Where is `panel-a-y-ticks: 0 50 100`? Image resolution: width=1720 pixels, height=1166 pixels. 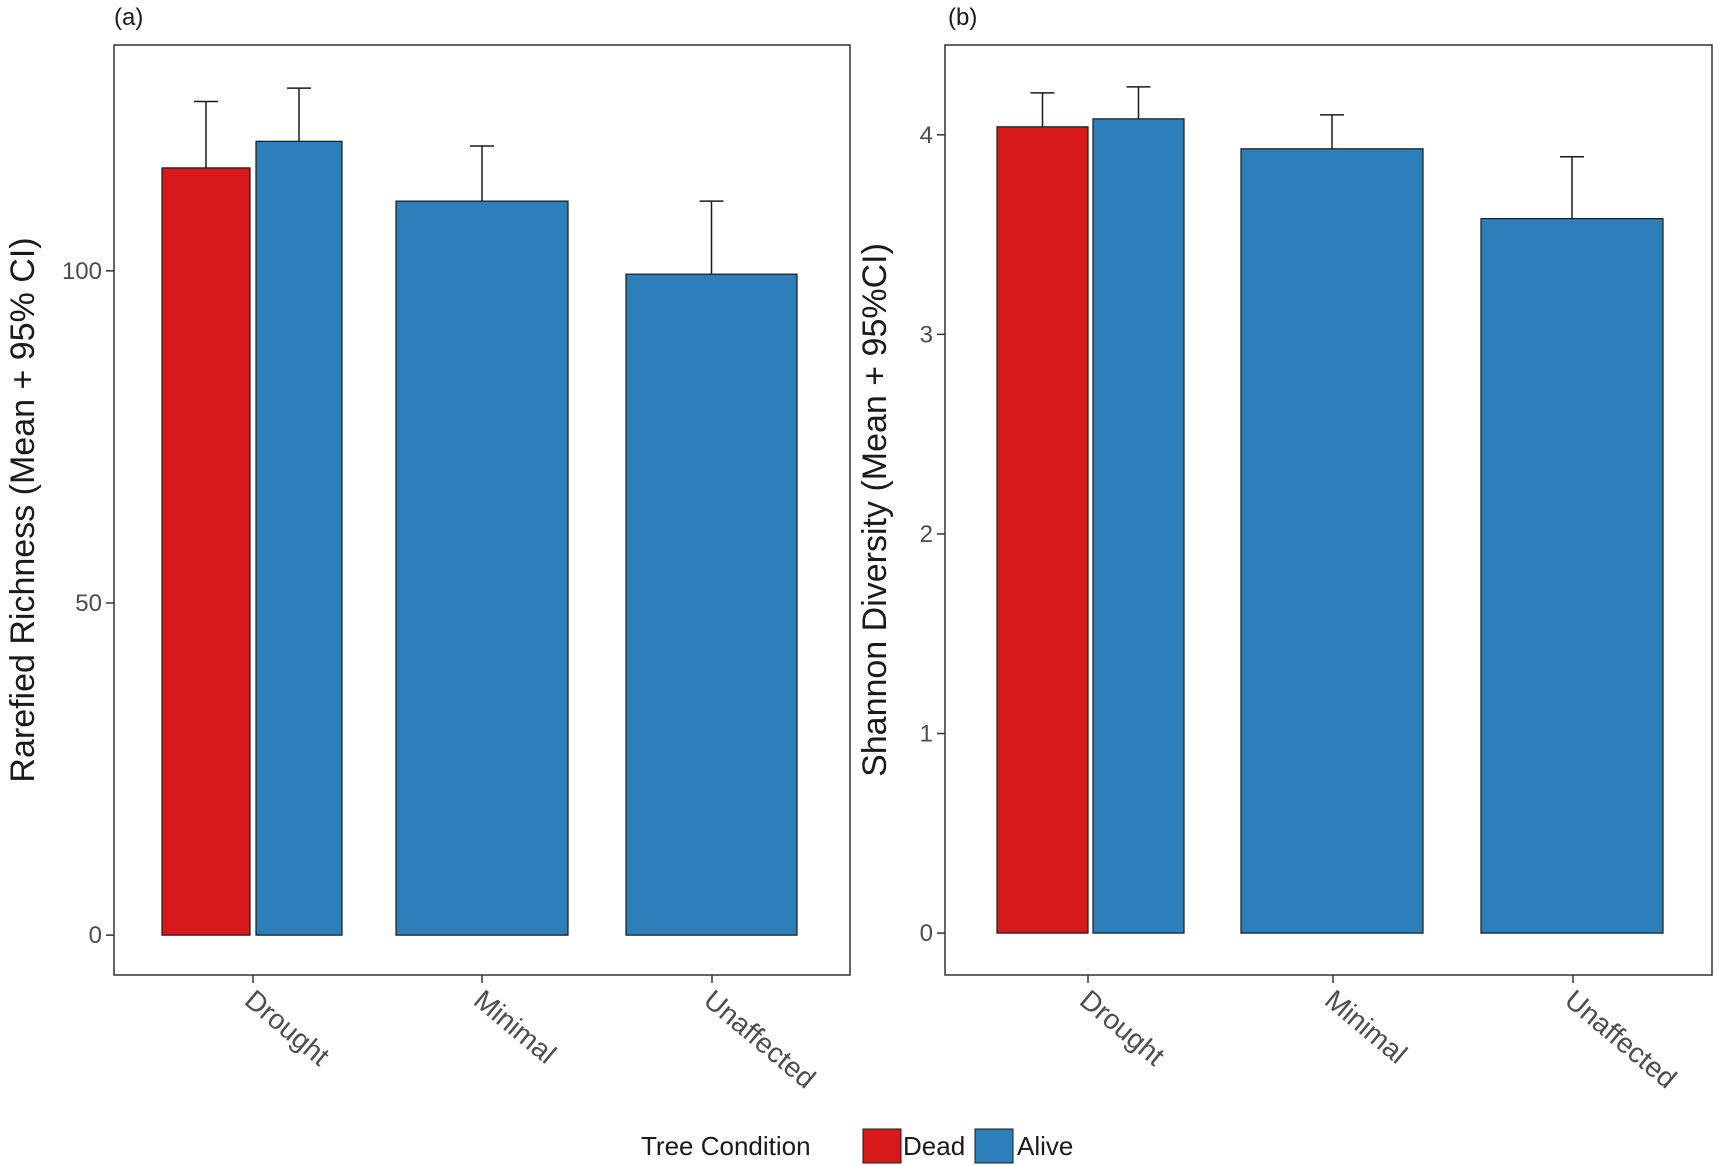
panel-a-y-ticks: 0 50 100 is located at coordinates (88, 603).